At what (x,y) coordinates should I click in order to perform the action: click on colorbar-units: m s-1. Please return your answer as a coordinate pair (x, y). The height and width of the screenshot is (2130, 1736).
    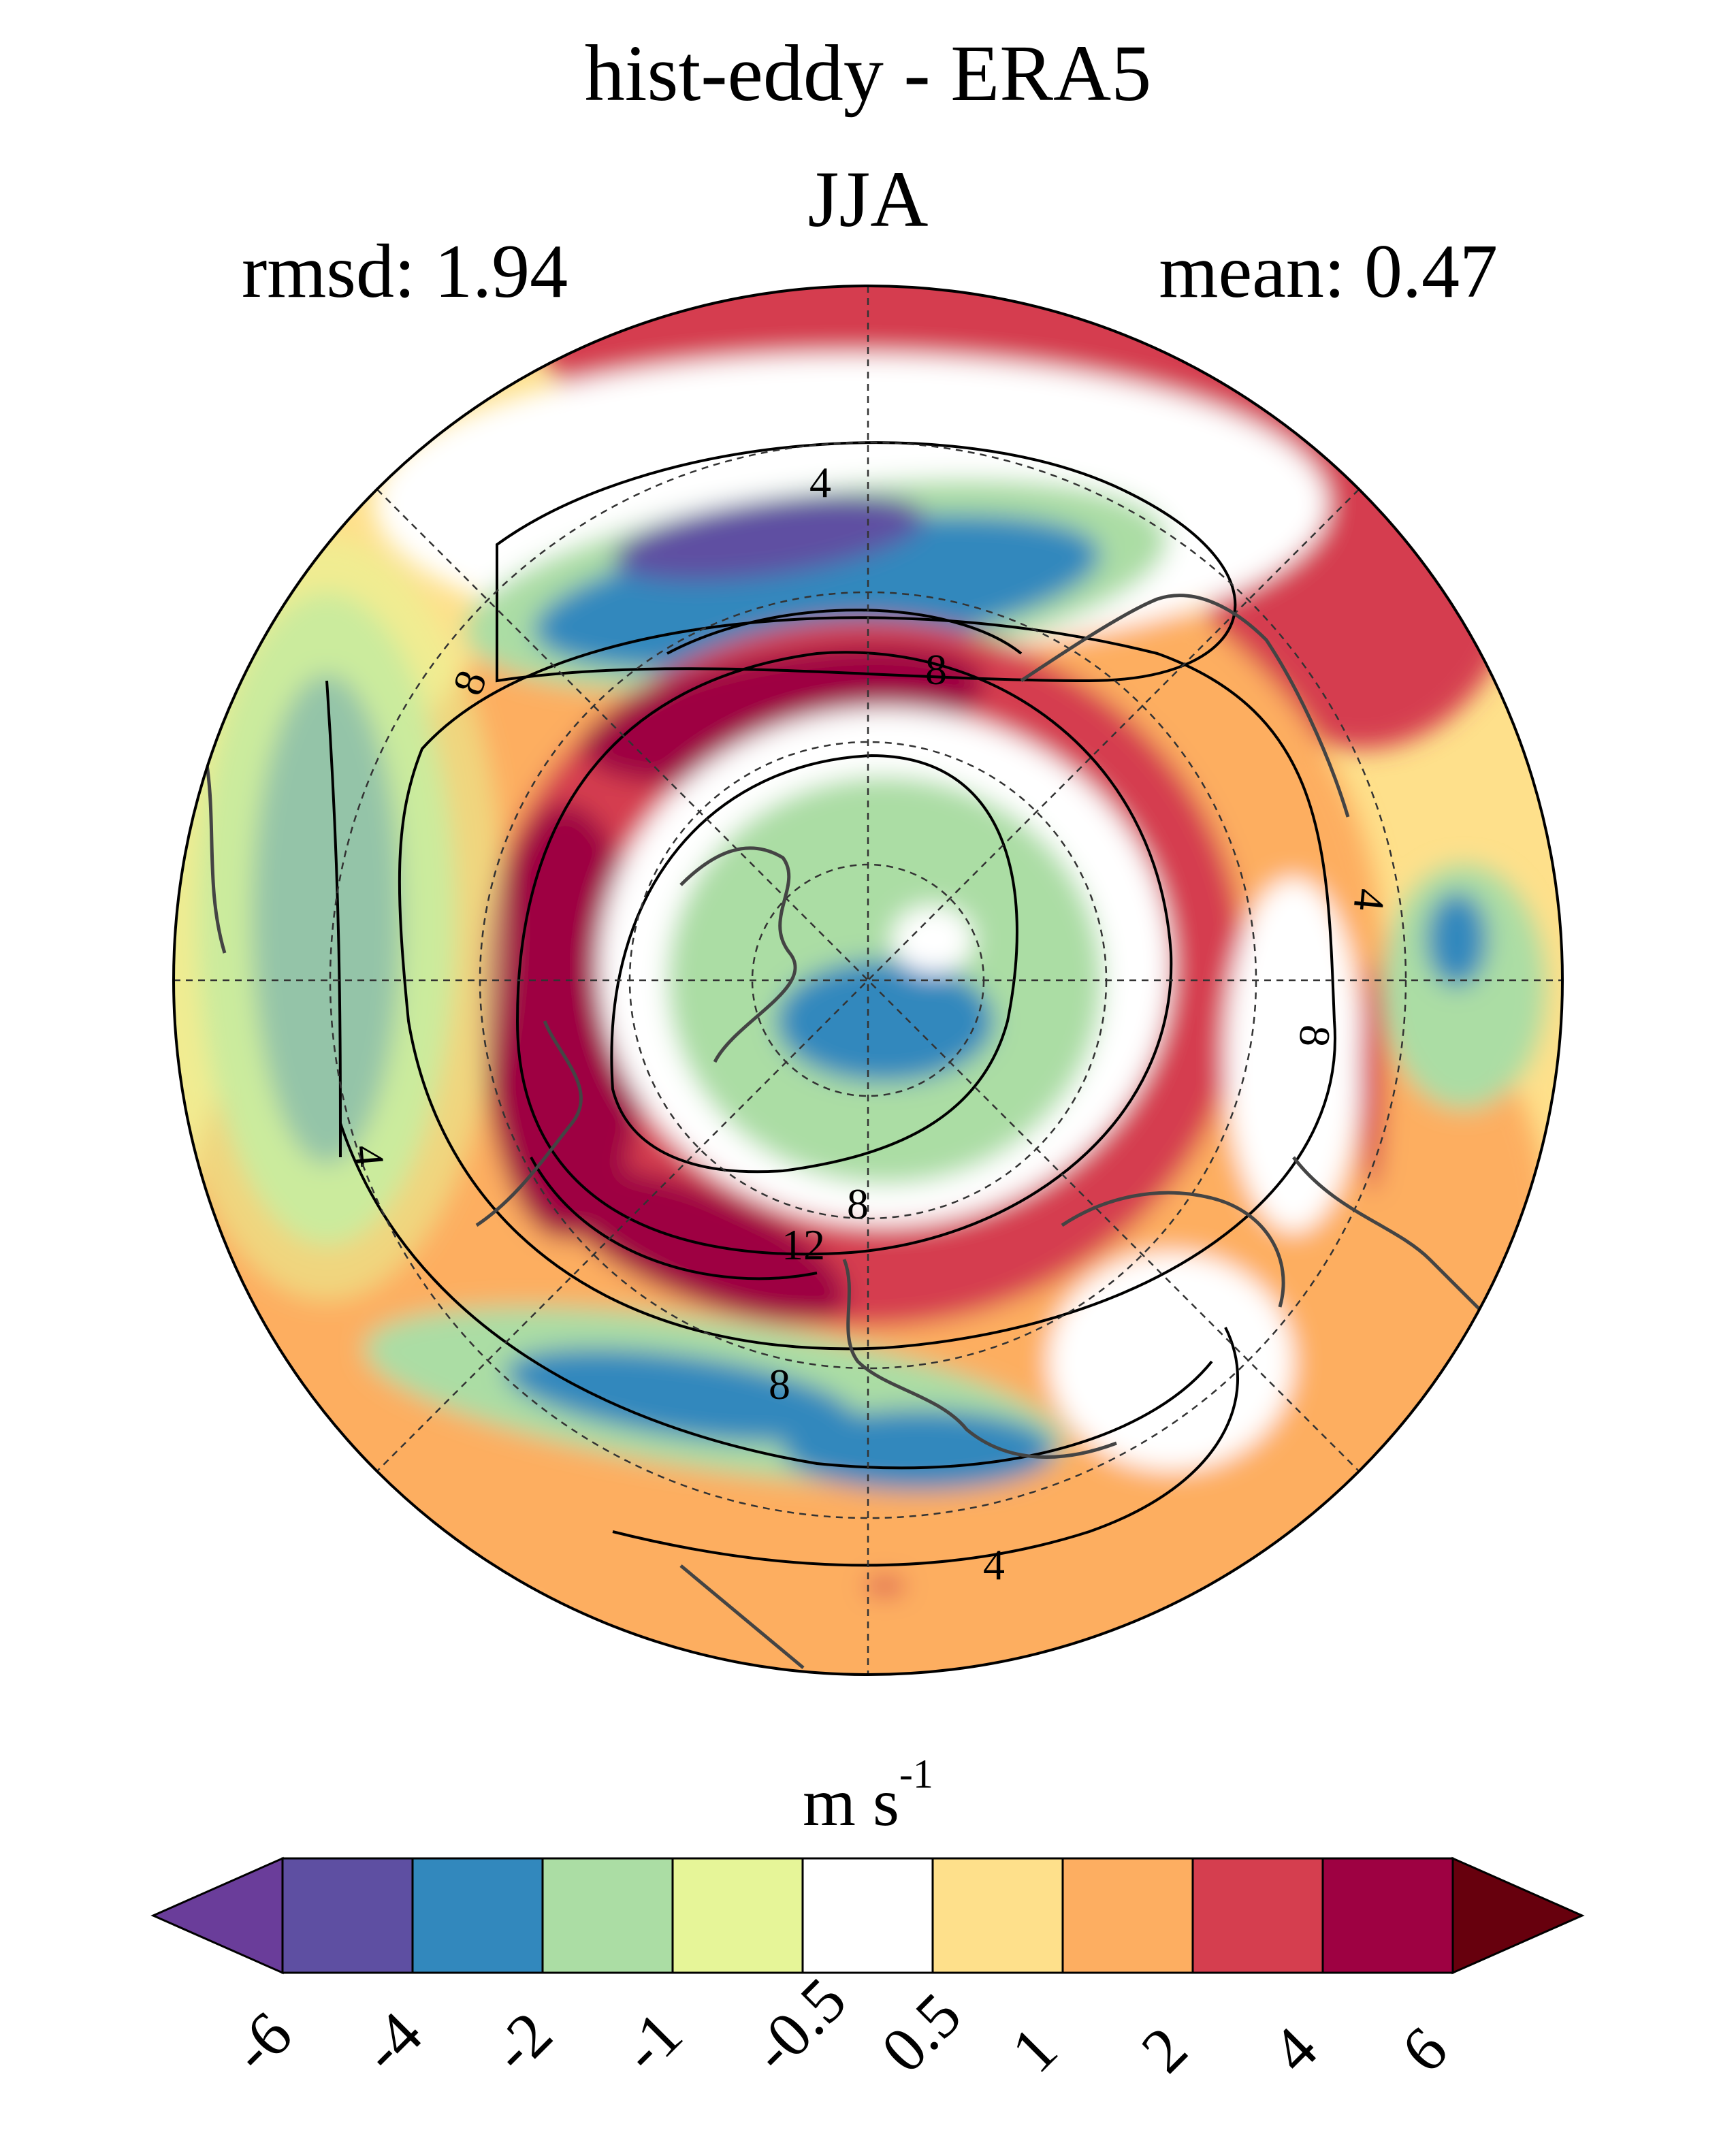
    Looking at the image, I should click on (868, 1796).